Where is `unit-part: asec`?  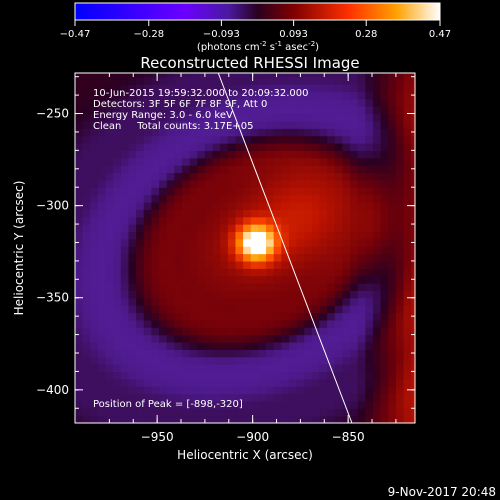 unit-part: asec is located at coordinates (295, 47).